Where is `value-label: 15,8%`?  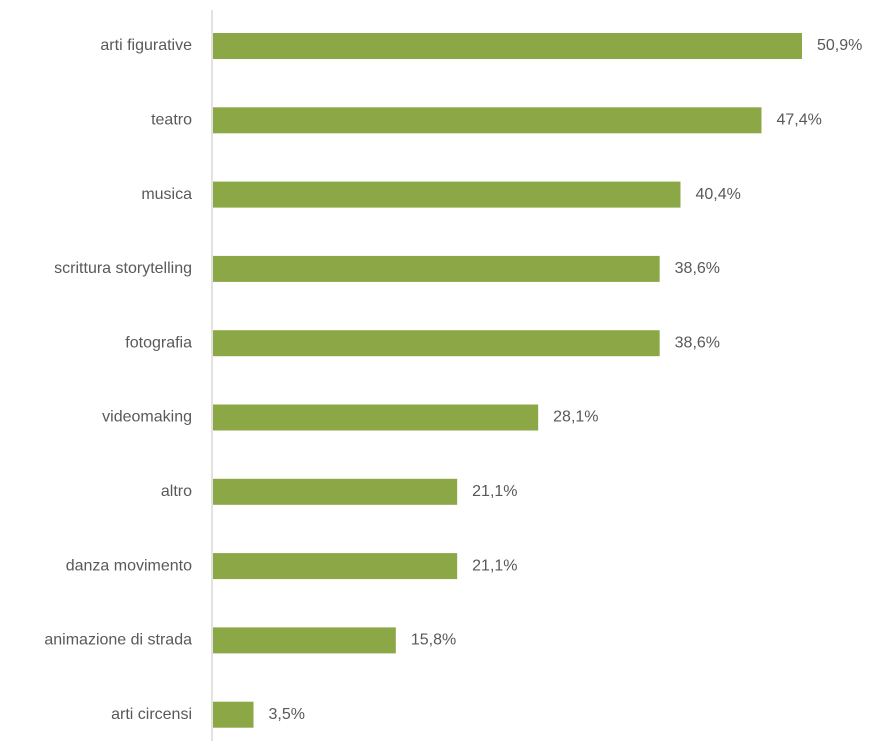 value-label: 15,8% is located at coordinates (433, 640).